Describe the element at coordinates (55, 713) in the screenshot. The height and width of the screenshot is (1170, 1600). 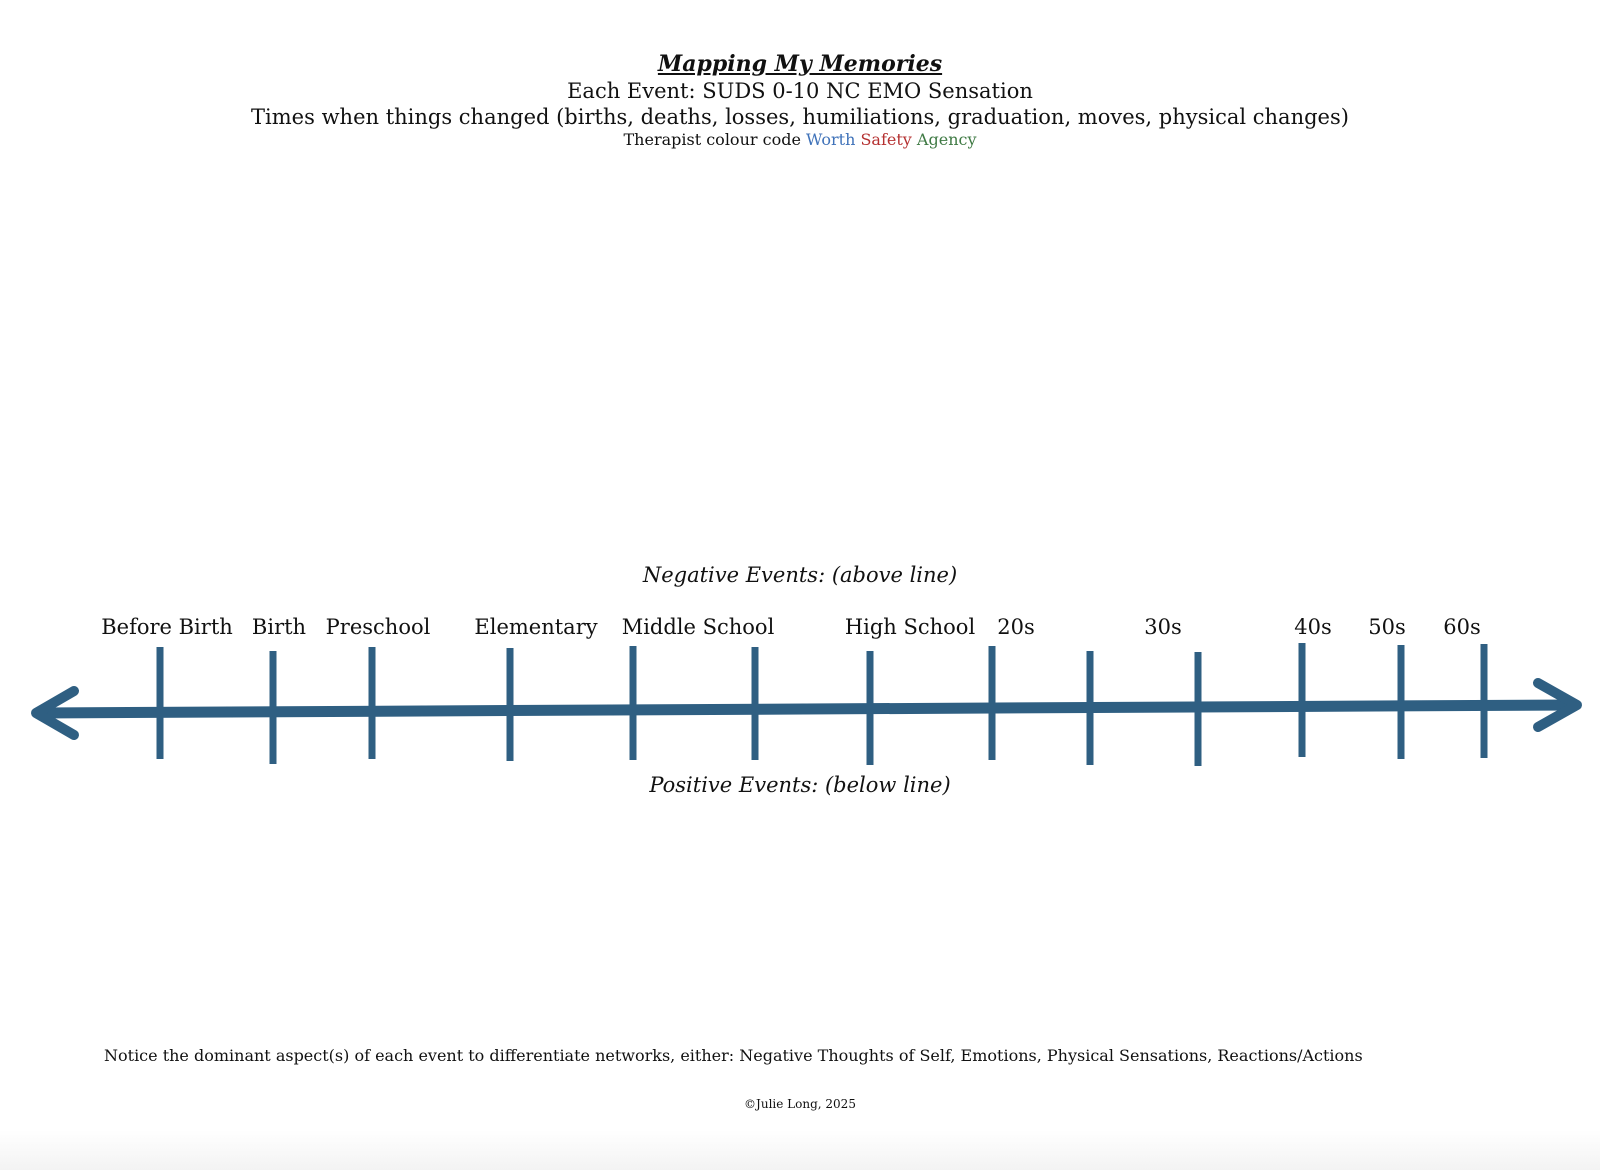
I see `timeline-left-arrowhead` at that location.